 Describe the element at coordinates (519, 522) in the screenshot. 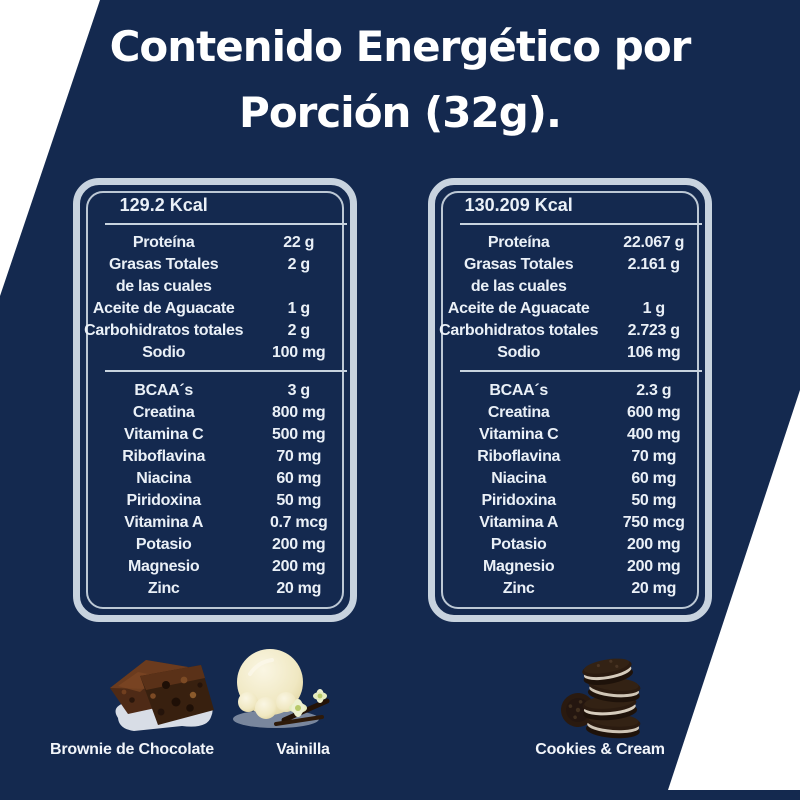

I see `nutrient-label: Vitamina A` at that location.